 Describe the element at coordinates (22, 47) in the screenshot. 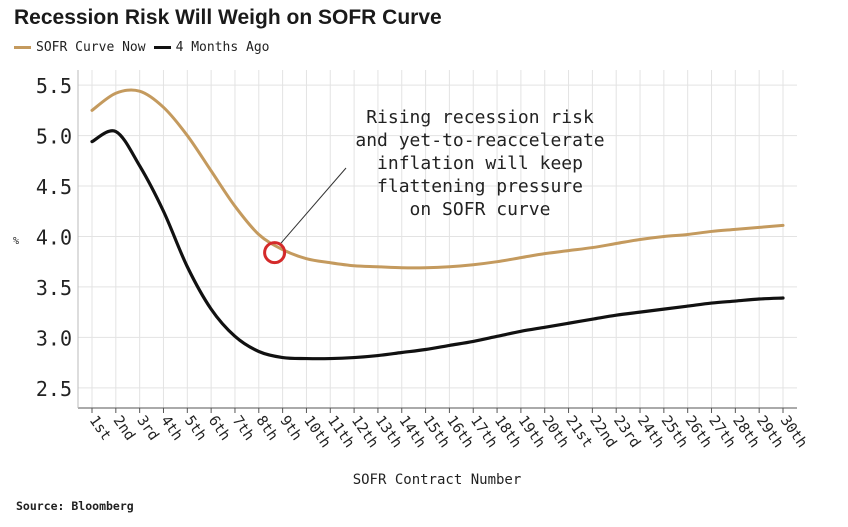

I see `legend-swatch-now` at that location.